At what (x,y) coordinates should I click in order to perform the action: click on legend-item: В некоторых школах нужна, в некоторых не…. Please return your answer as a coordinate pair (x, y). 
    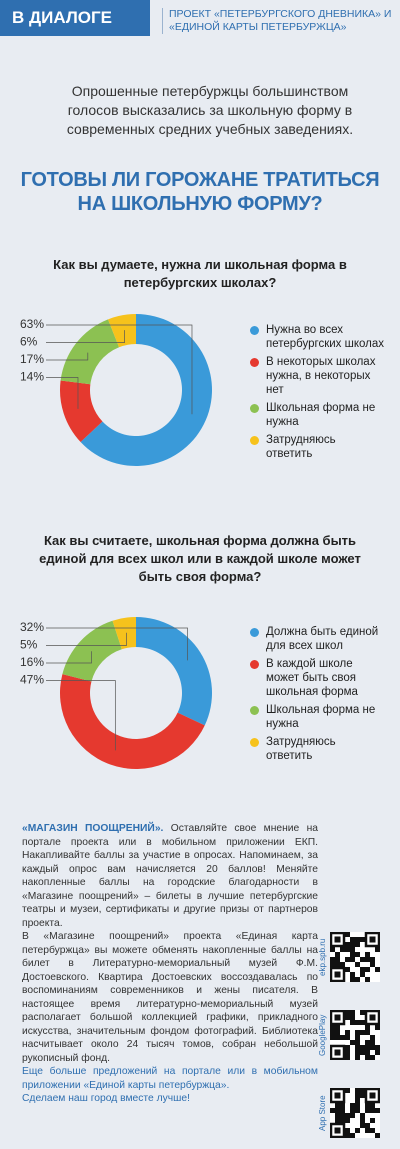
    Looking at the image, I should click on (317, 376).